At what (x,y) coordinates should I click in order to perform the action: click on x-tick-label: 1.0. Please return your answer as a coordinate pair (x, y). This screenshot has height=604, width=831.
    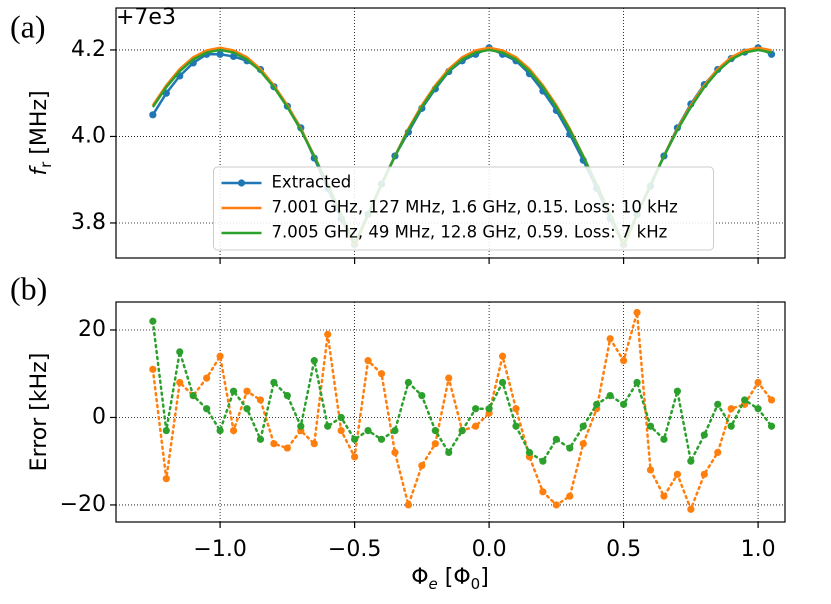
    Looking at the image, I should click on (758, 549).